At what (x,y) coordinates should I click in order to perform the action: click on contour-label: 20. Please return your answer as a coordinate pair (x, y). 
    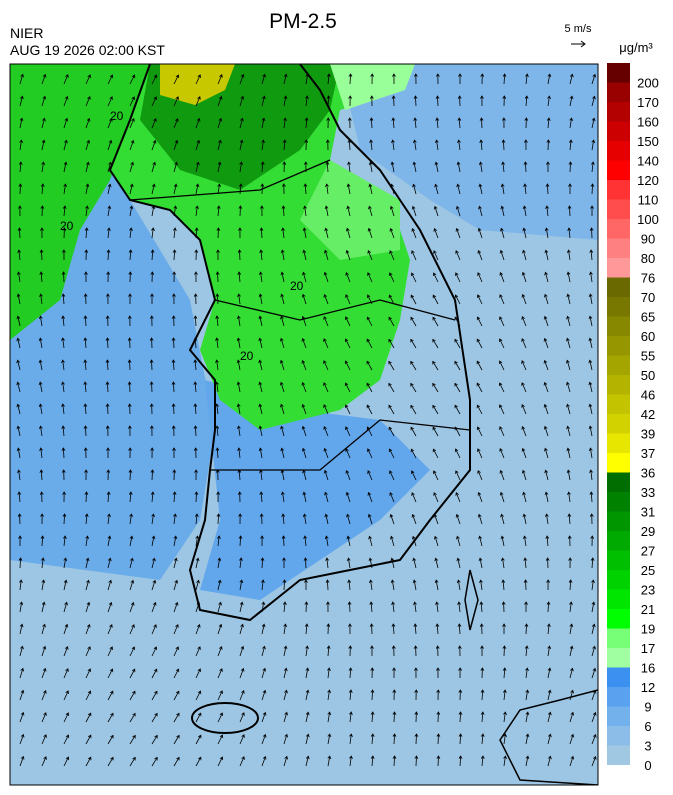
    Looking at the image, I should click on (117, 116).